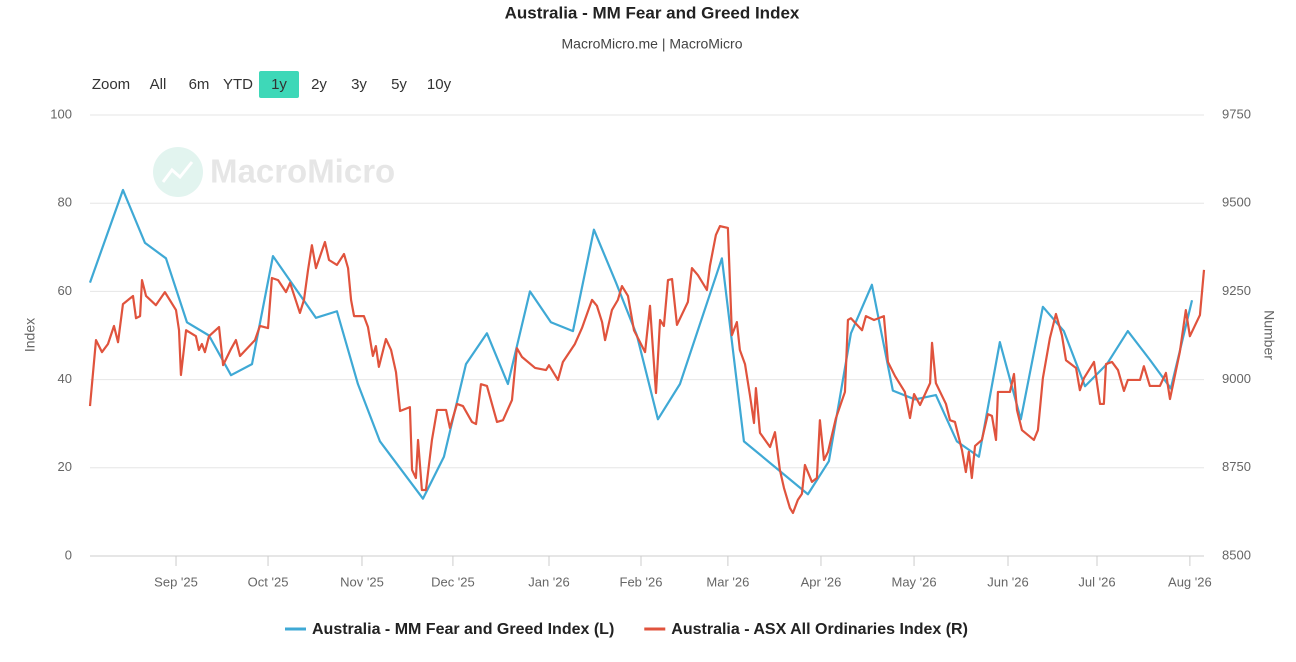  I want to click on y2-tick-label: 8500, so click(1236, 554).